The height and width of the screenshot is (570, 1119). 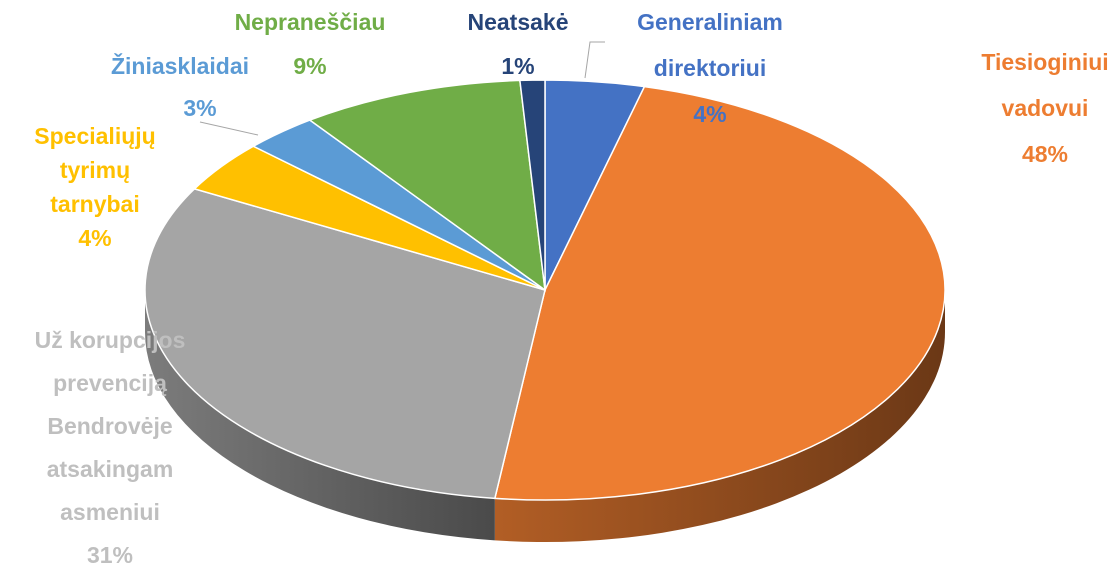 What do you see at coordinates (110, 555) in the screenshot?
I see `value-label: 31%` at bounding box center [110, 555].